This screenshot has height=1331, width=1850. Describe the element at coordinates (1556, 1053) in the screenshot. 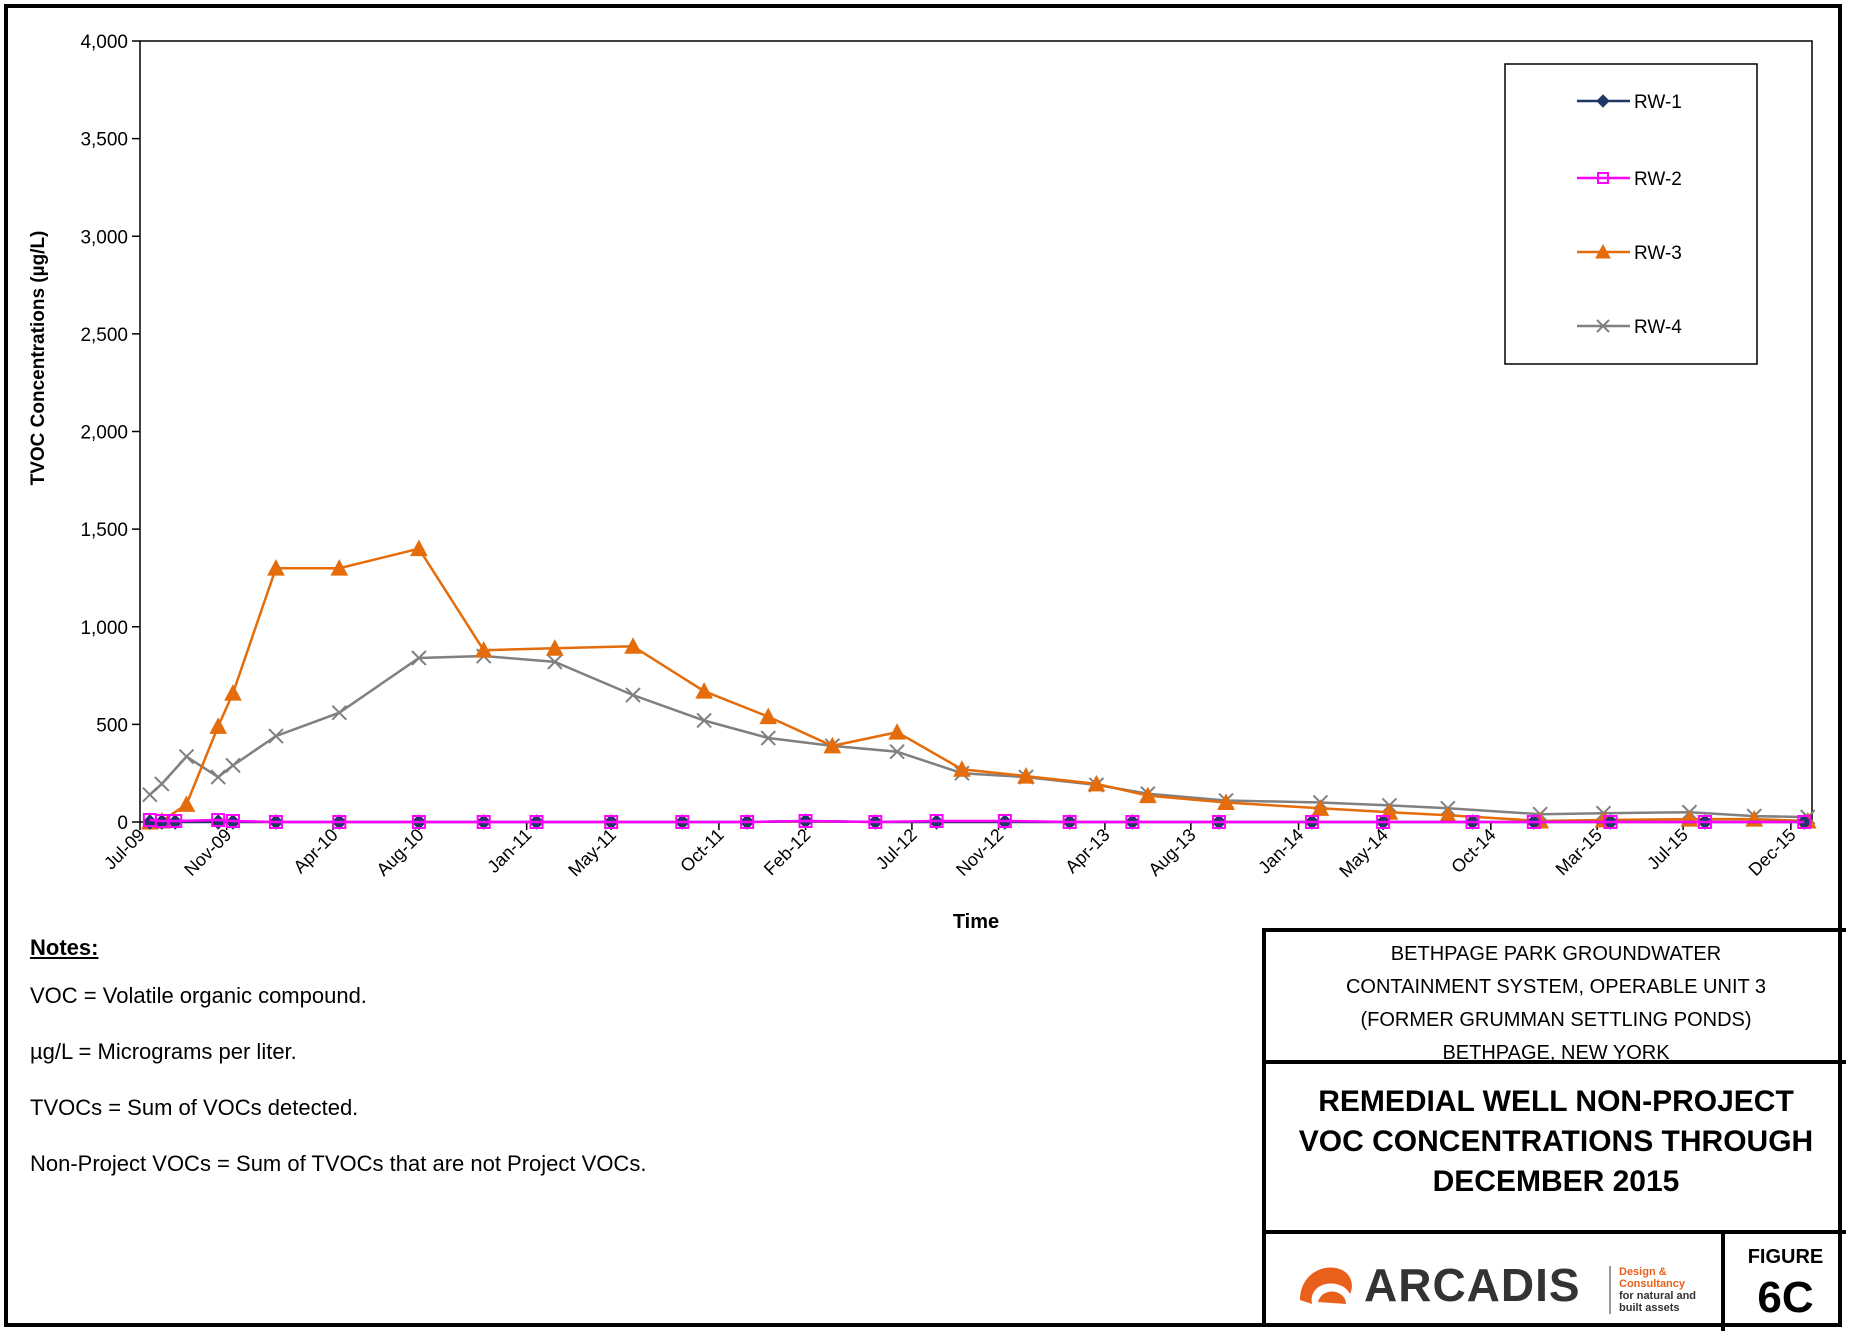

I see `project-line: BETHPAGE, NEW YORK` at that location.